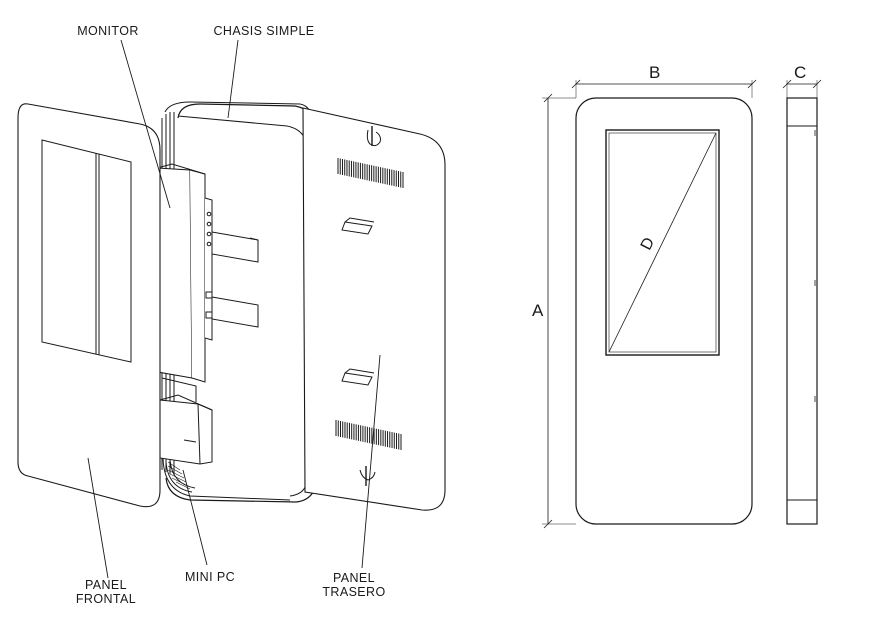 This screenshot has height=623, width=869. What do you see at coordinates (106, 585) in the screenshot?
I see `callout-panel-frontal-line-1: PANEL` at bounding box center [106, 585].